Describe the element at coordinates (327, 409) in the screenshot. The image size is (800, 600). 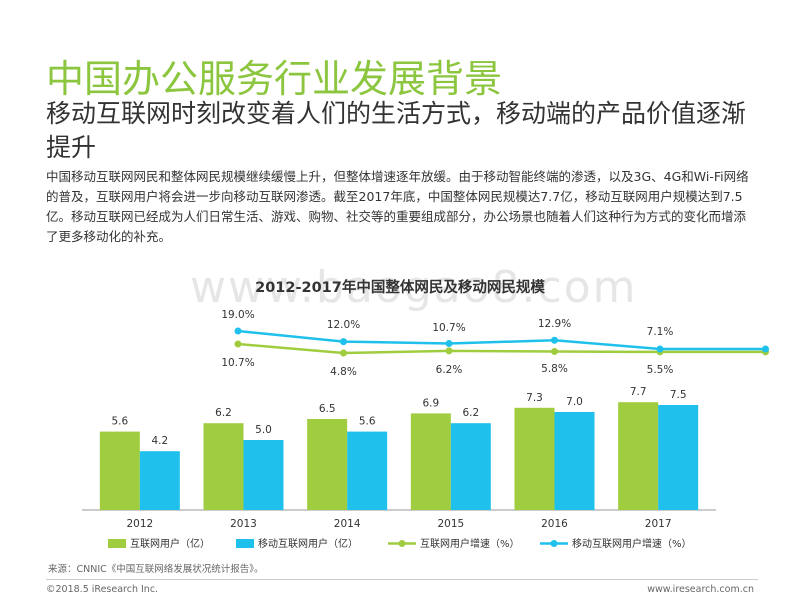
I see `bar-label-internet-2014: 6.5` at that location.